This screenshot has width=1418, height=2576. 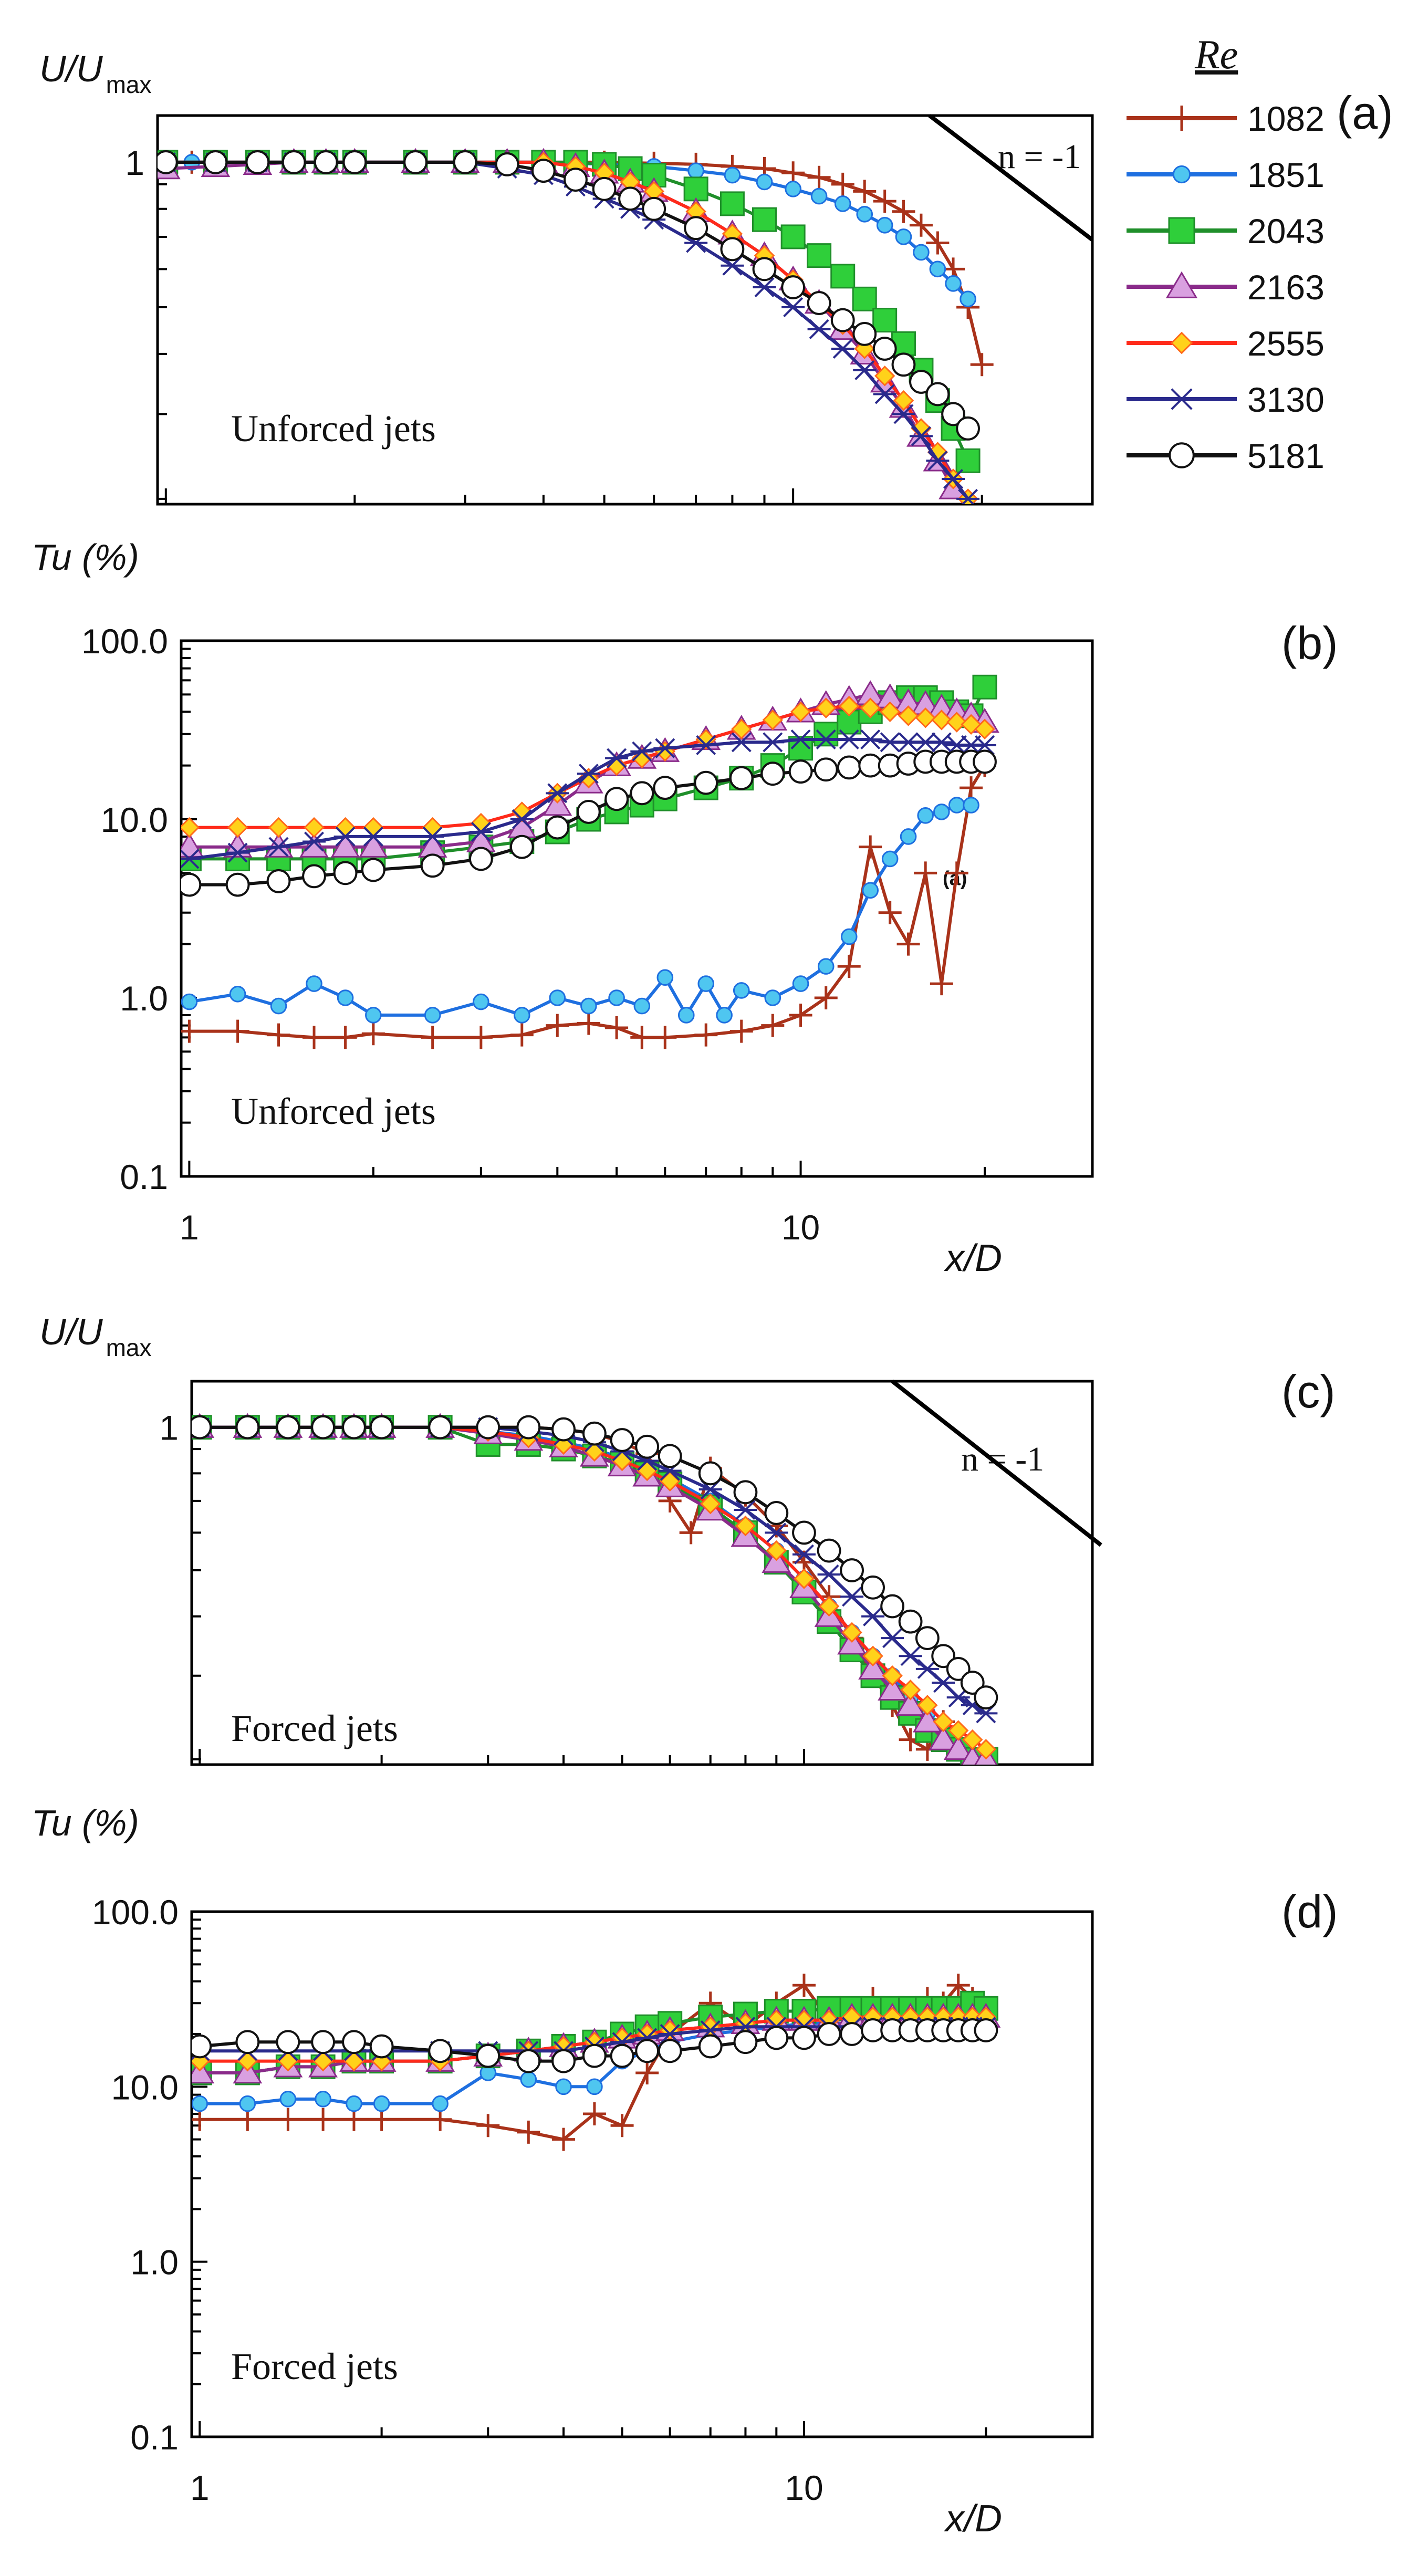 What do you see at coordinates (154, 2262) in the screenshot?
I see `panel-d-ytick-label: 1.0` at bounding box center [154, 2262].